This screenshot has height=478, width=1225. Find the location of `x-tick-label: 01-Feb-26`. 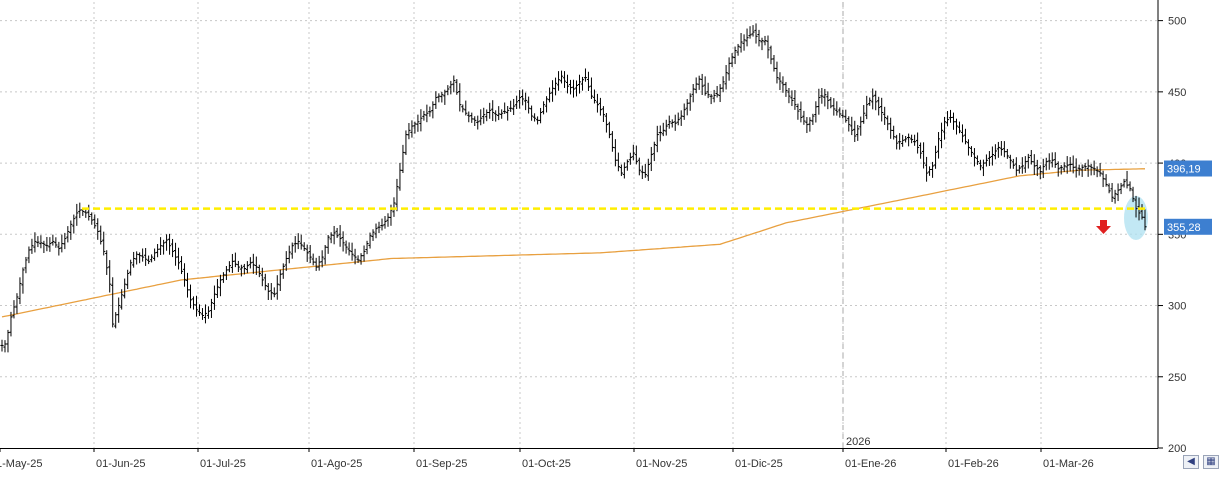

x-tick-label: 01-Feb-26 is located at coordinates (973, 464).